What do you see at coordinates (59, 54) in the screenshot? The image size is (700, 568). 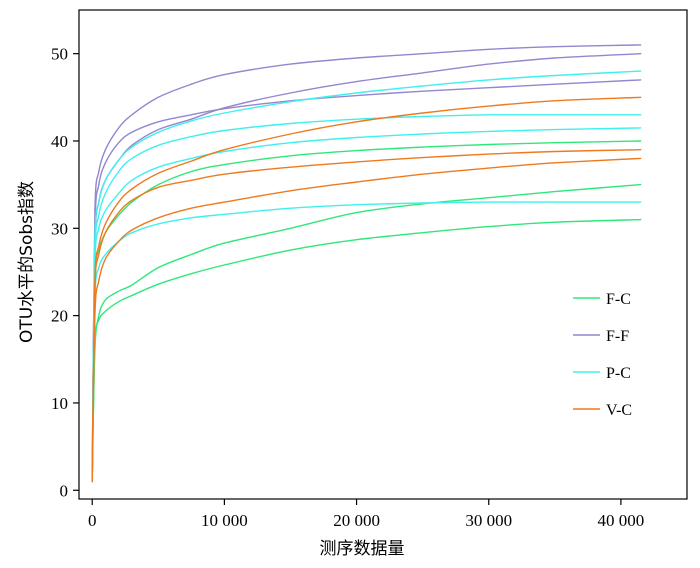 I see `y-tick-label: 50` at bounding box center [59, 54].